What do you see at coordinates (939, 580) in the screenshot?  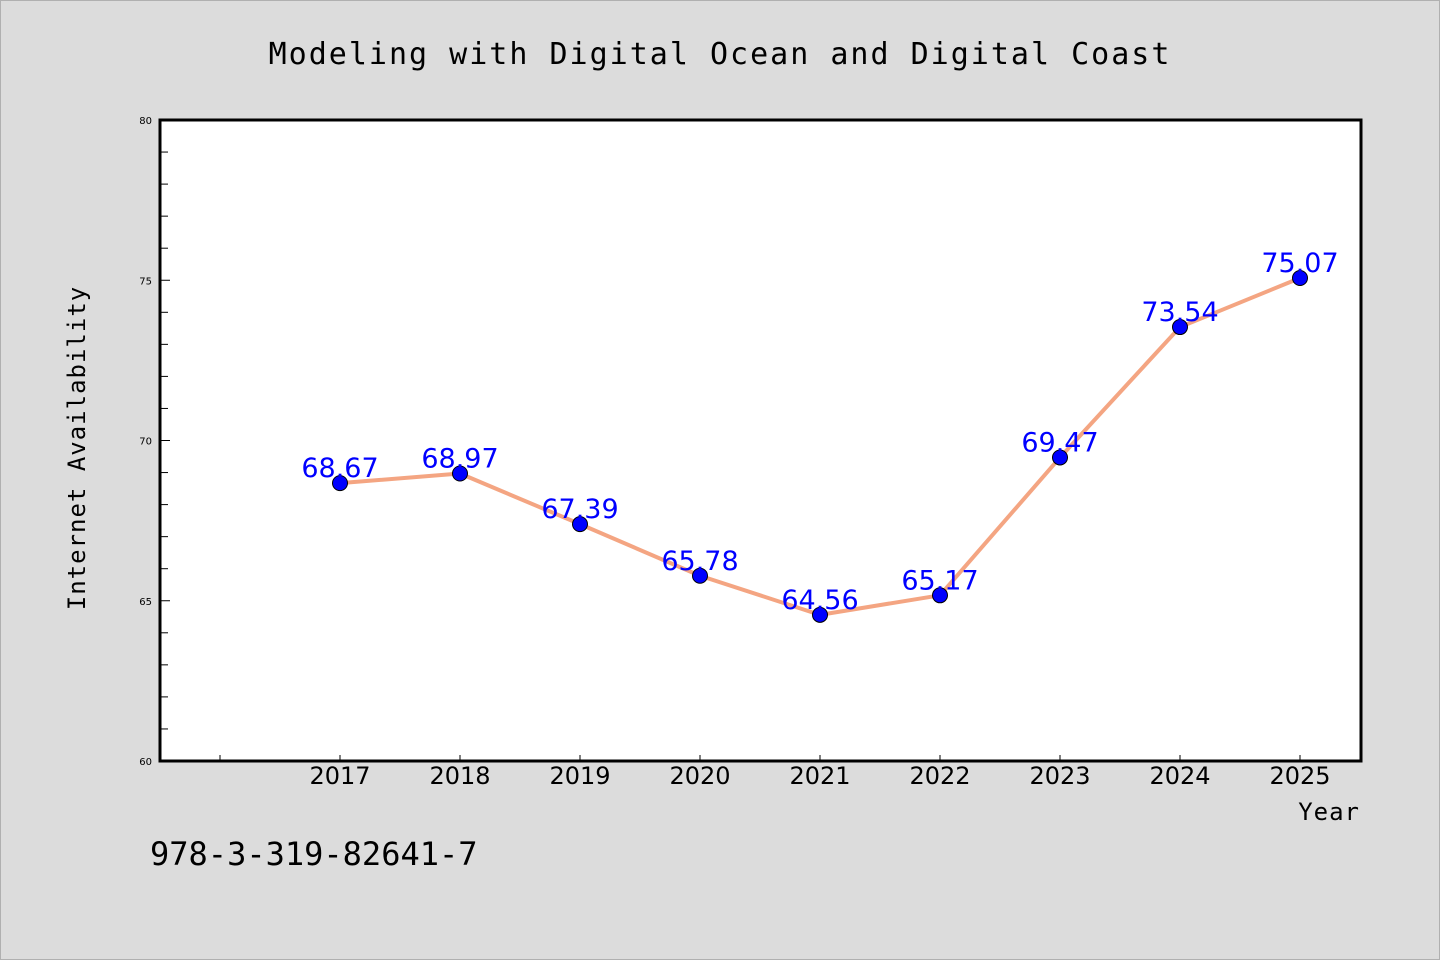 I see `data-label: 65.17` at bounding box center [939, 580].